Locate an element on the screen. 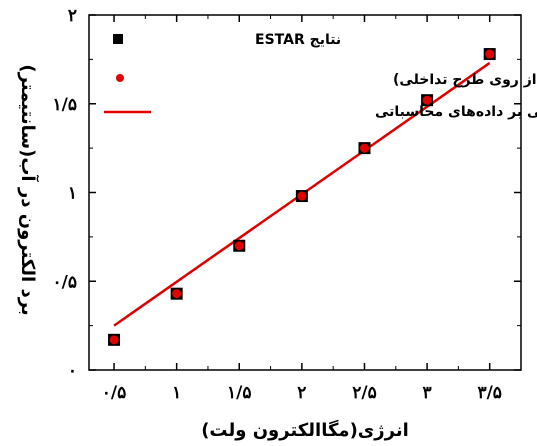 The height and width of the screenshot is (446, 537). y-tick-label: ۰ is located at coordinates (72, 371).